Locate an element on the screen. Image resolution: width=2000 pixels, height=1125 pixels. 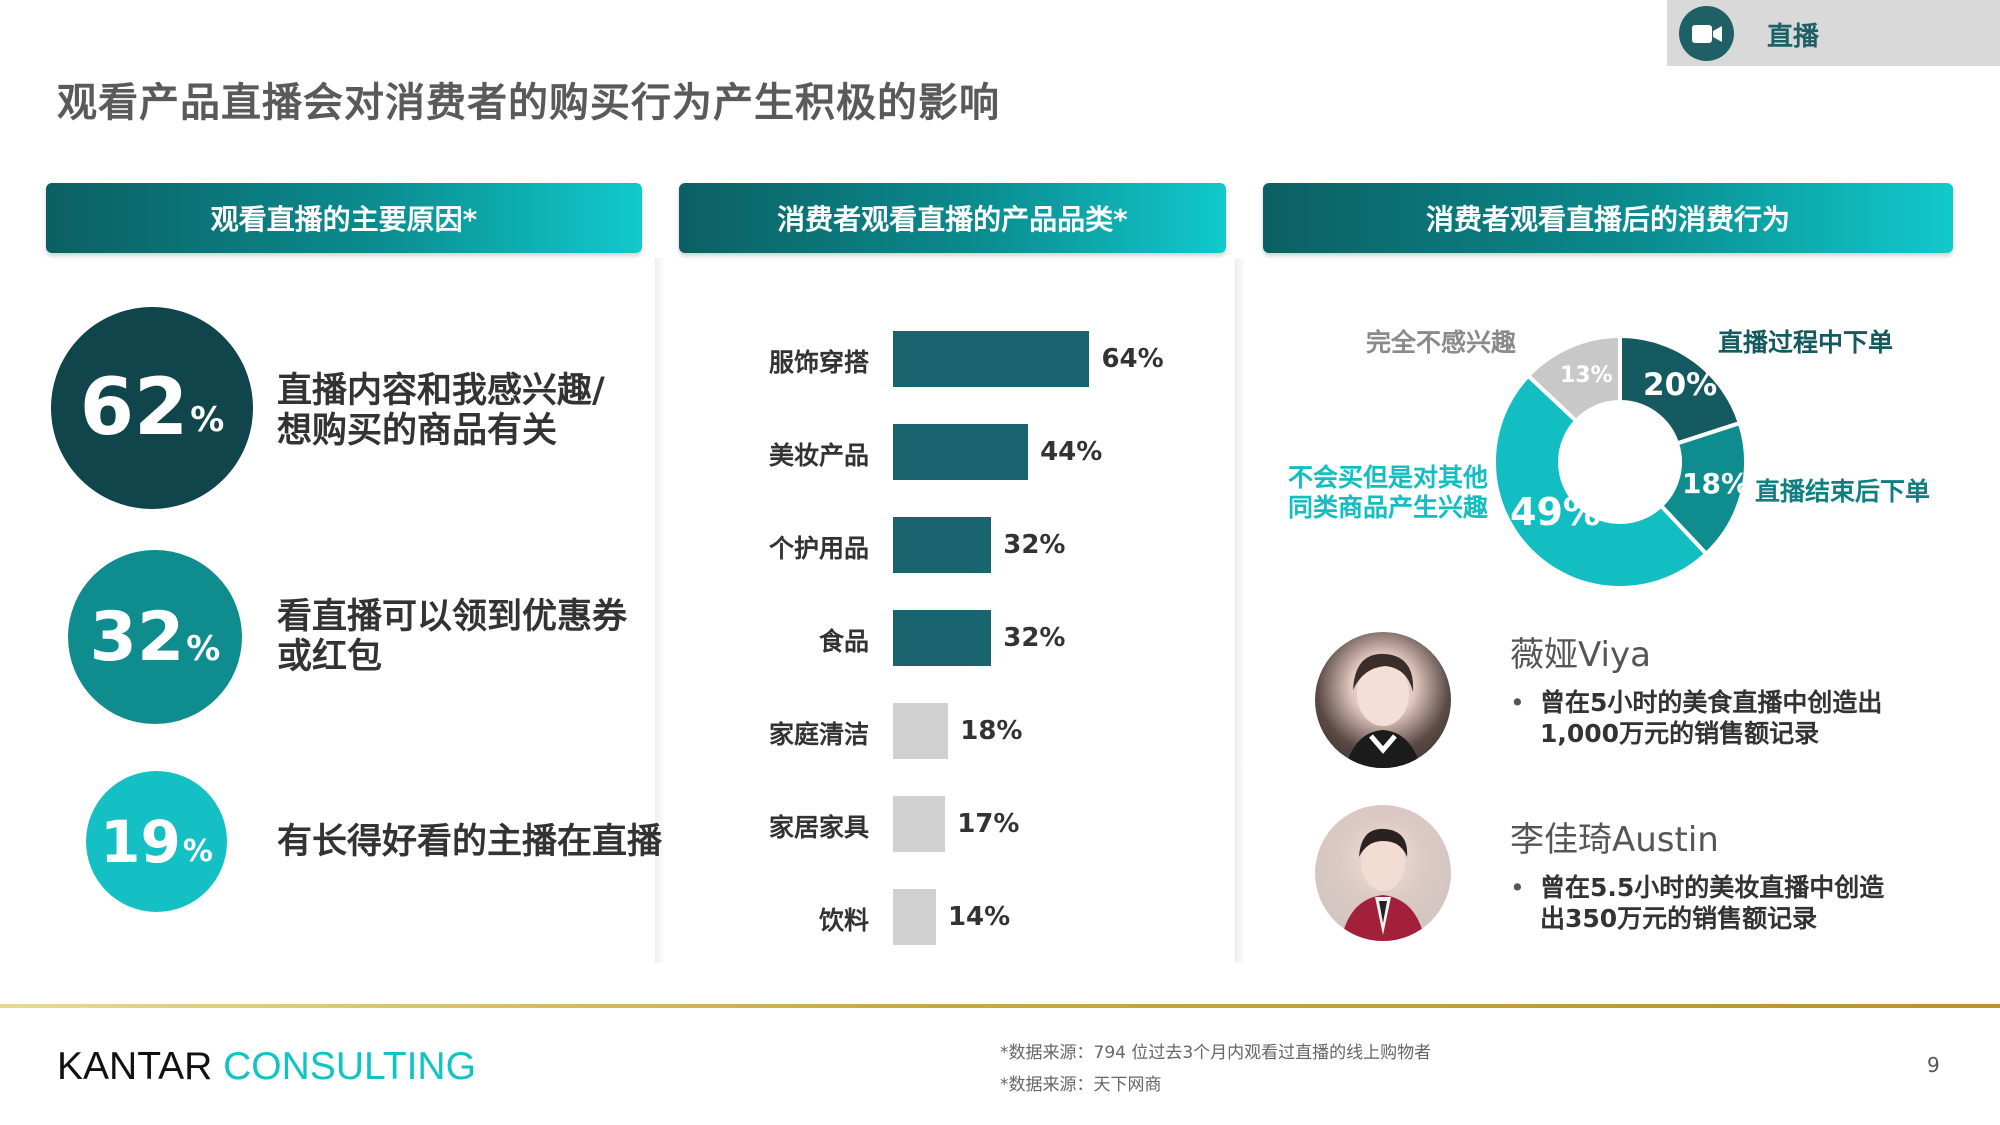
panel-header-categories: 消费者观看直播的产品品类* is located at coordinates (952, 218).